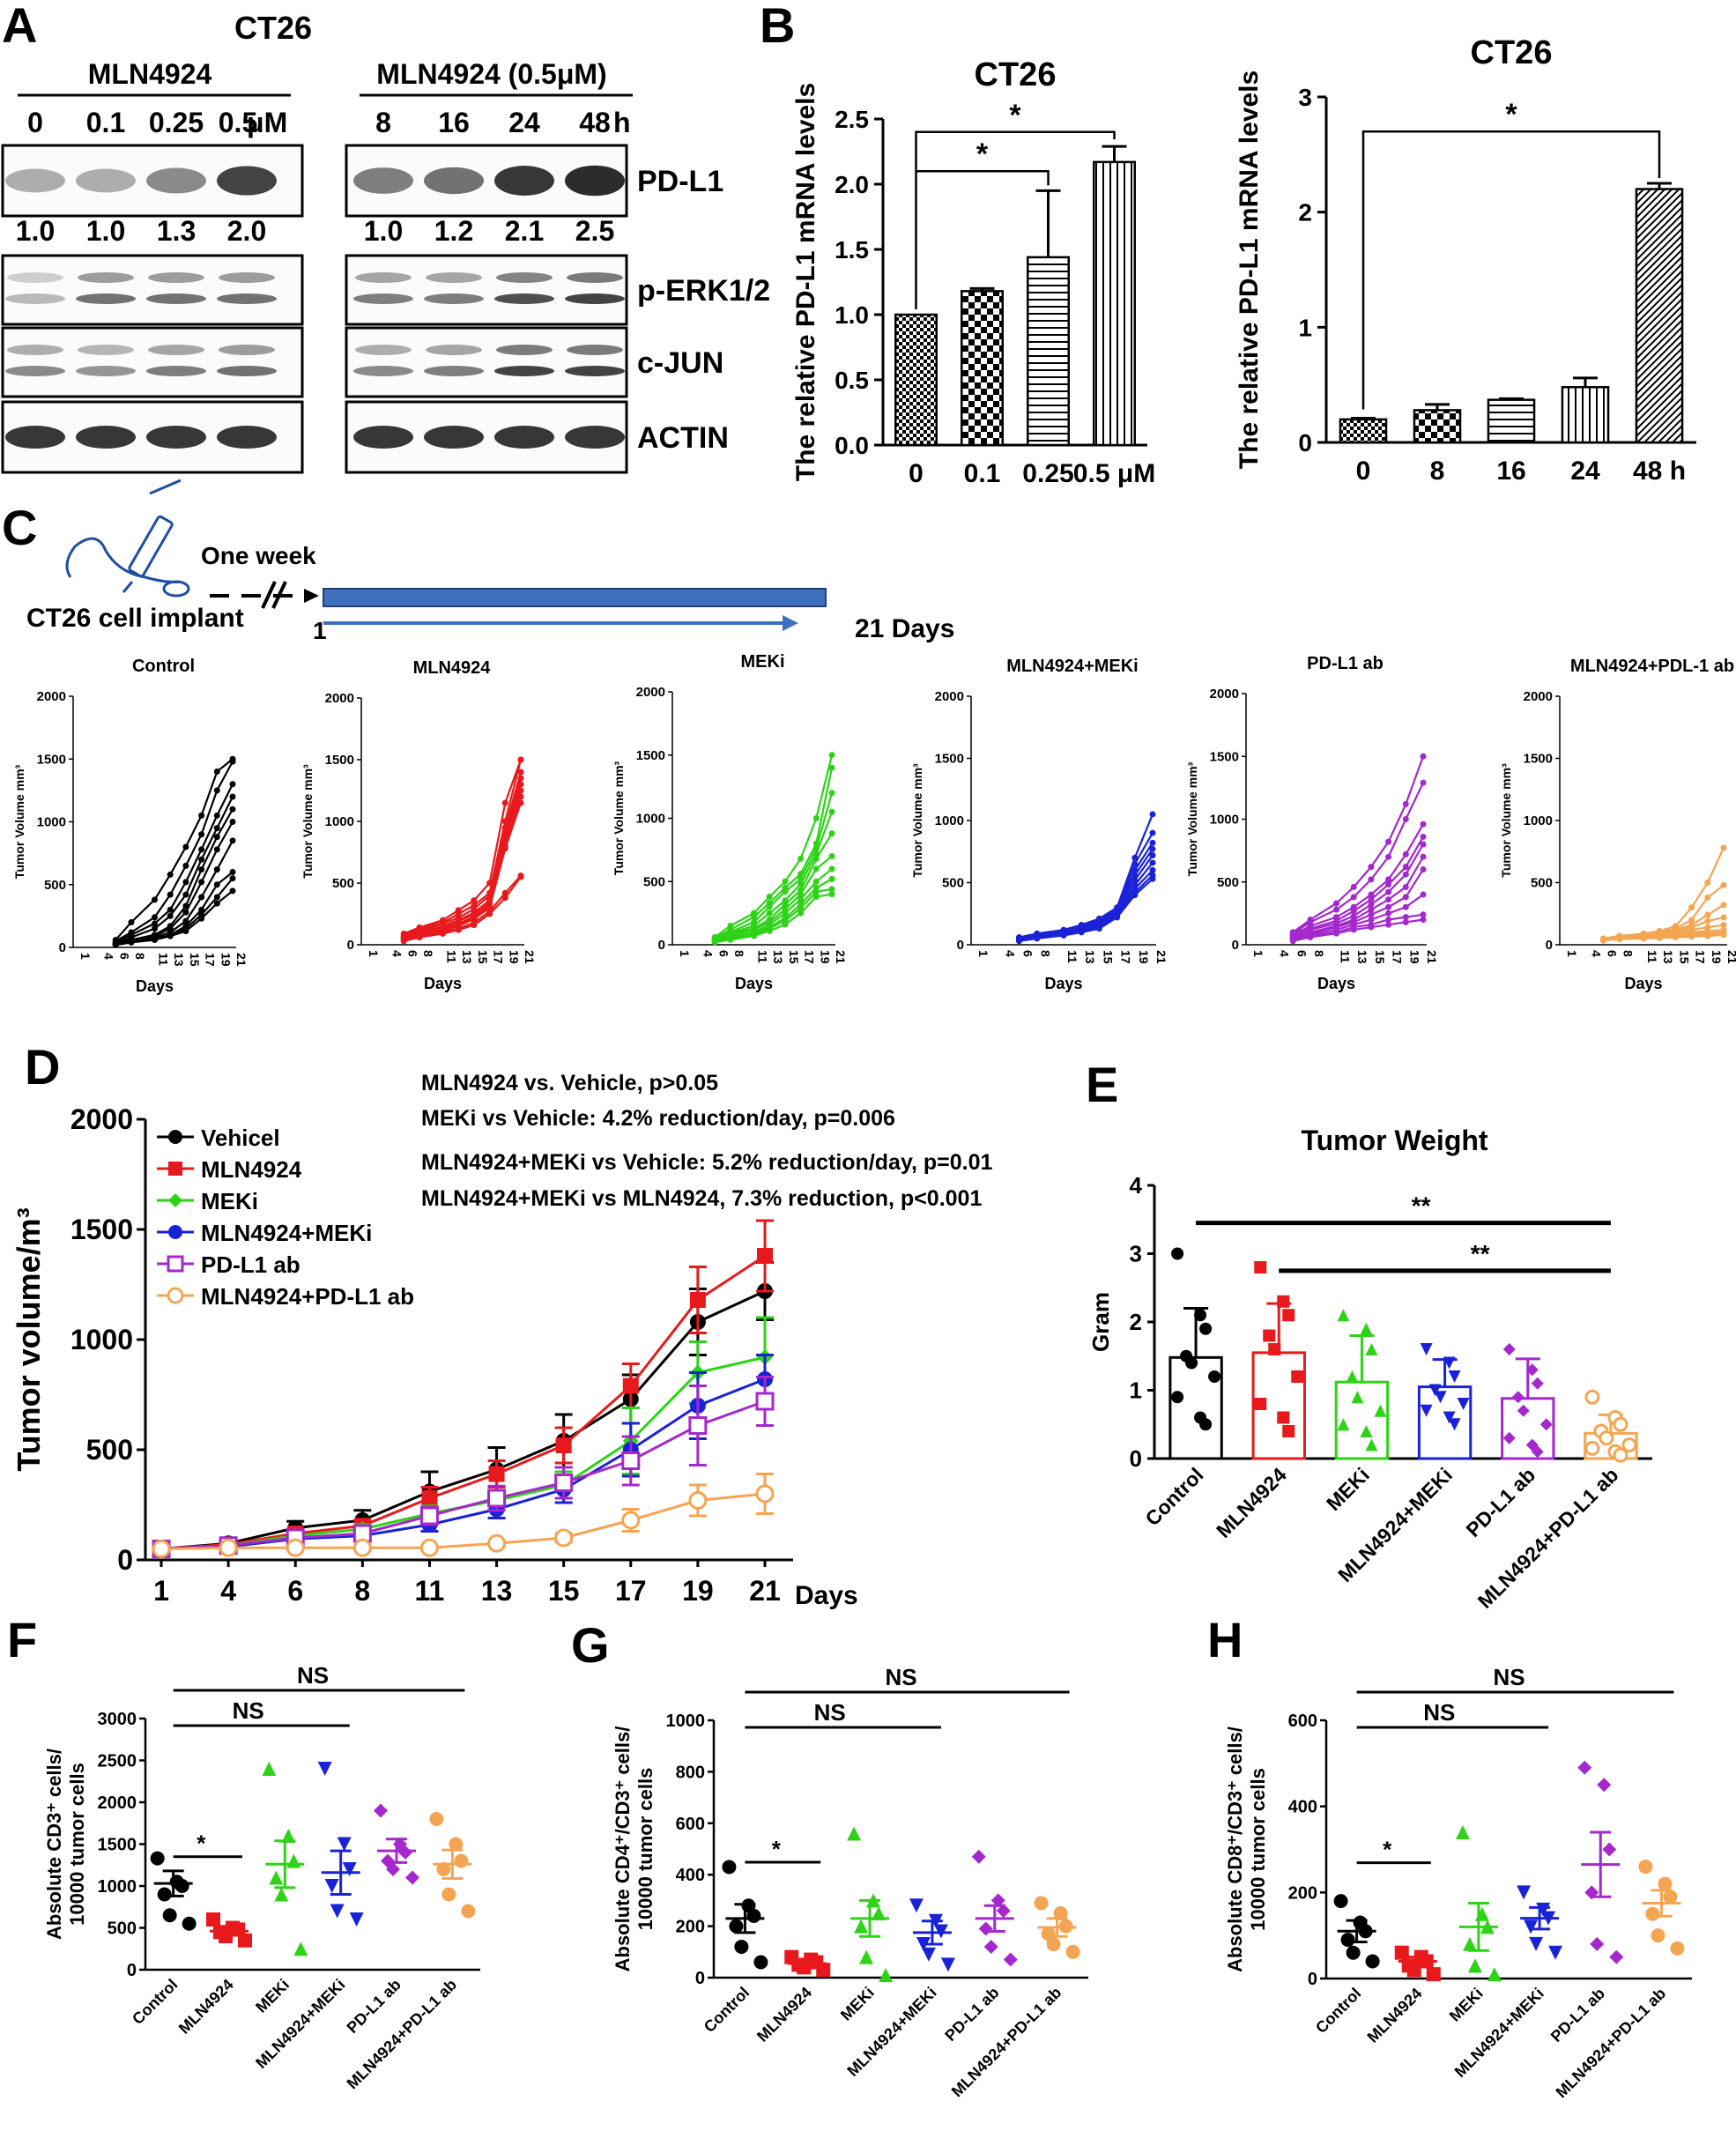  I want to click on x-tick-label: 15, so click(483, 957).